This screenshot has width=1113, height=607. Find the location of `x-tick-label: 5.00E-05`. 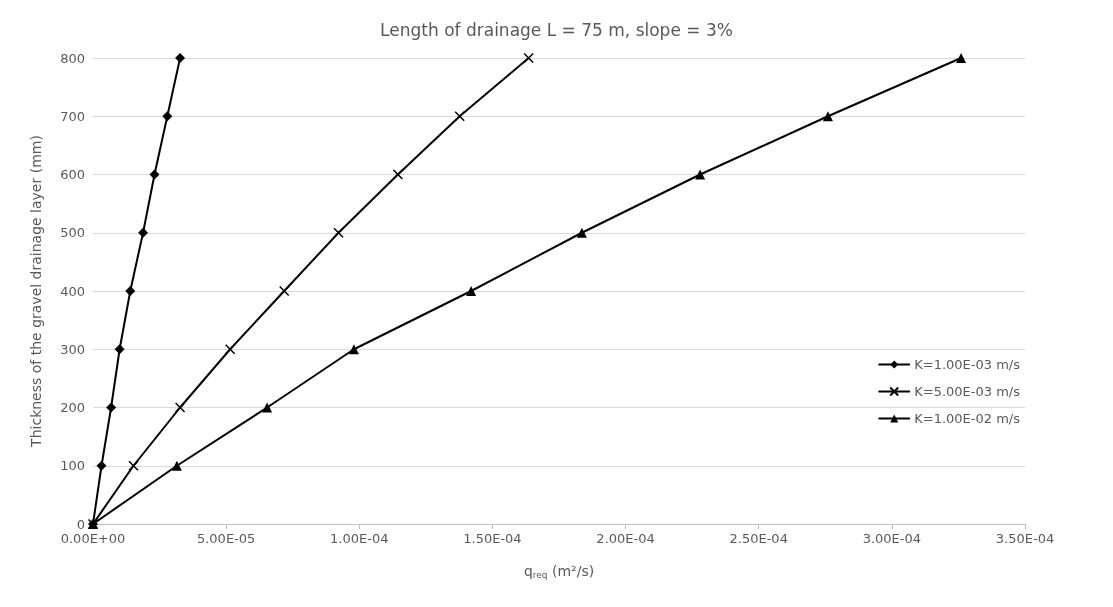

x-tick-label: 5.00E-05 is located at coordinates (226, 538).